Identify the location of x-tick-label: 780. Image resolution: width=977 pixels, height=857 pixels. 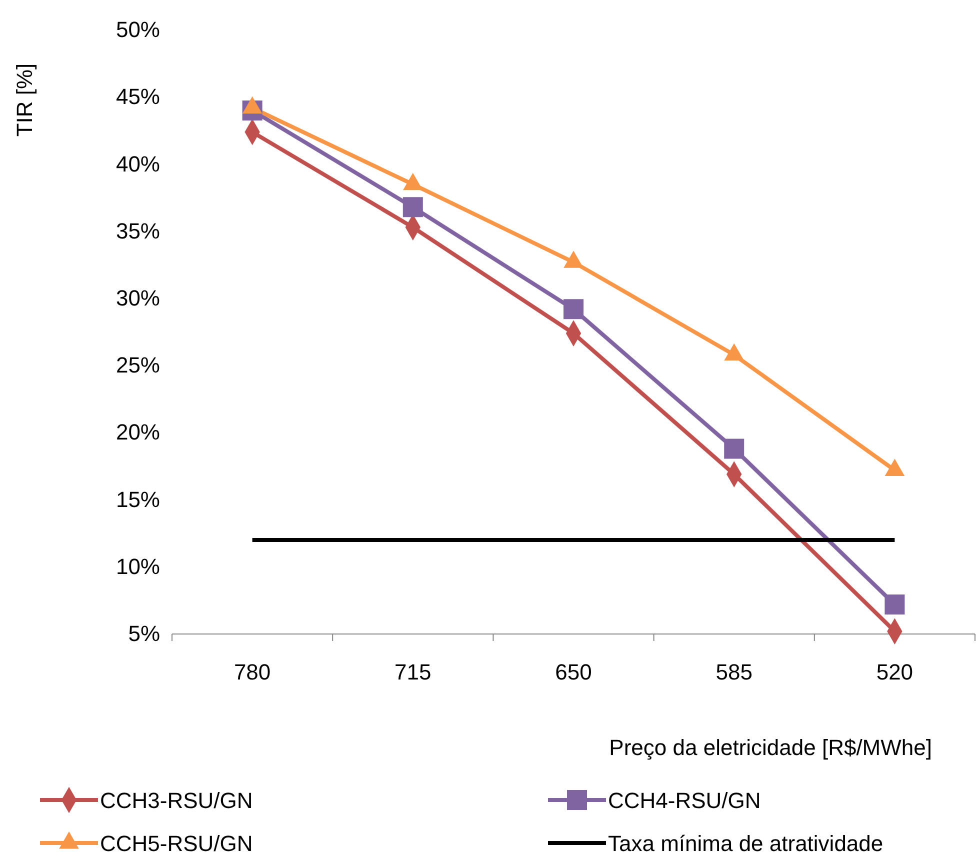
(252, 672).